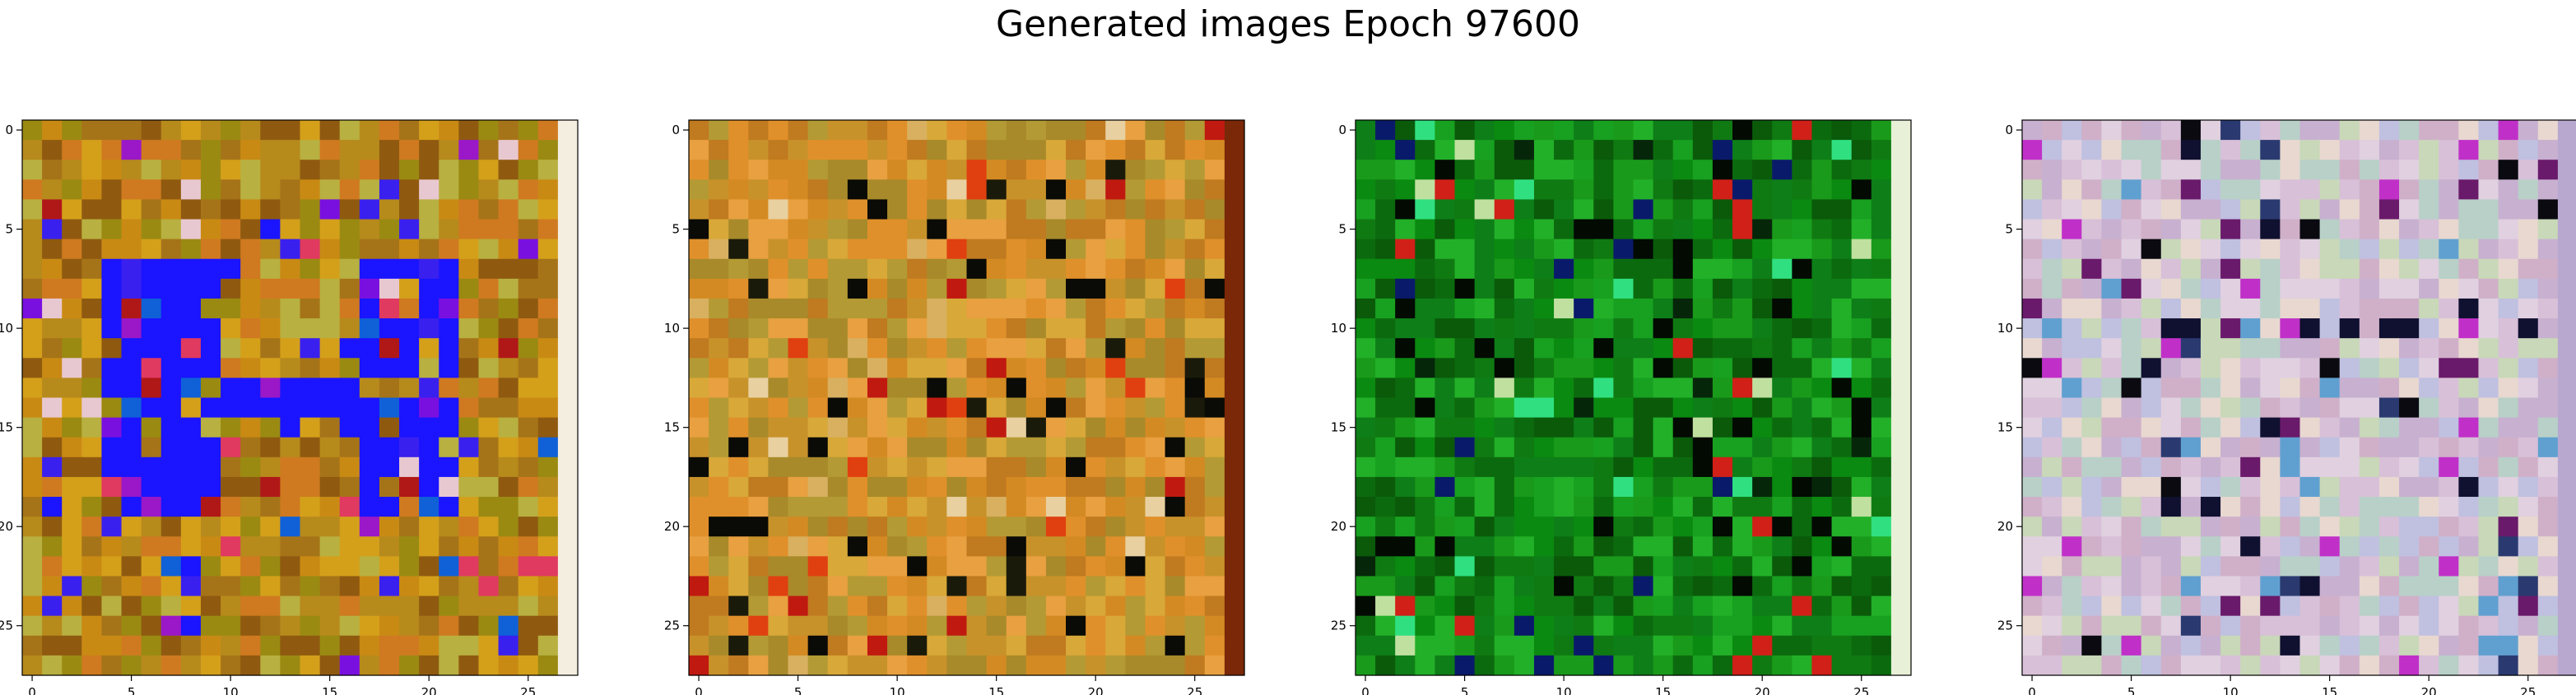  Describe the element at coordinates (1288, 24) in the screenshot. I see `figure-title: Generated images Epoch 97600` at that location.